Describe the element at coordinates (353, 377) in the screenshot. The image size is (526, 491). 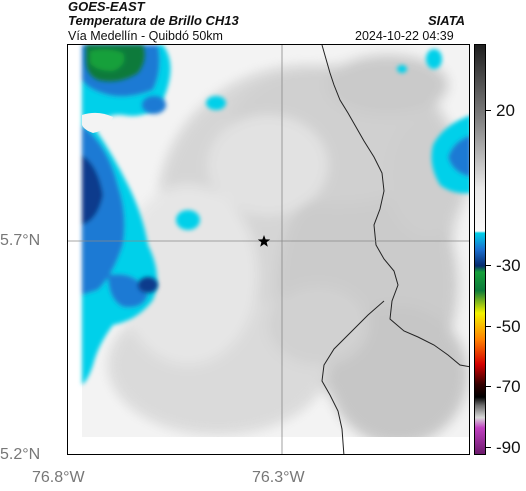
I see `river-boundary` at that location.